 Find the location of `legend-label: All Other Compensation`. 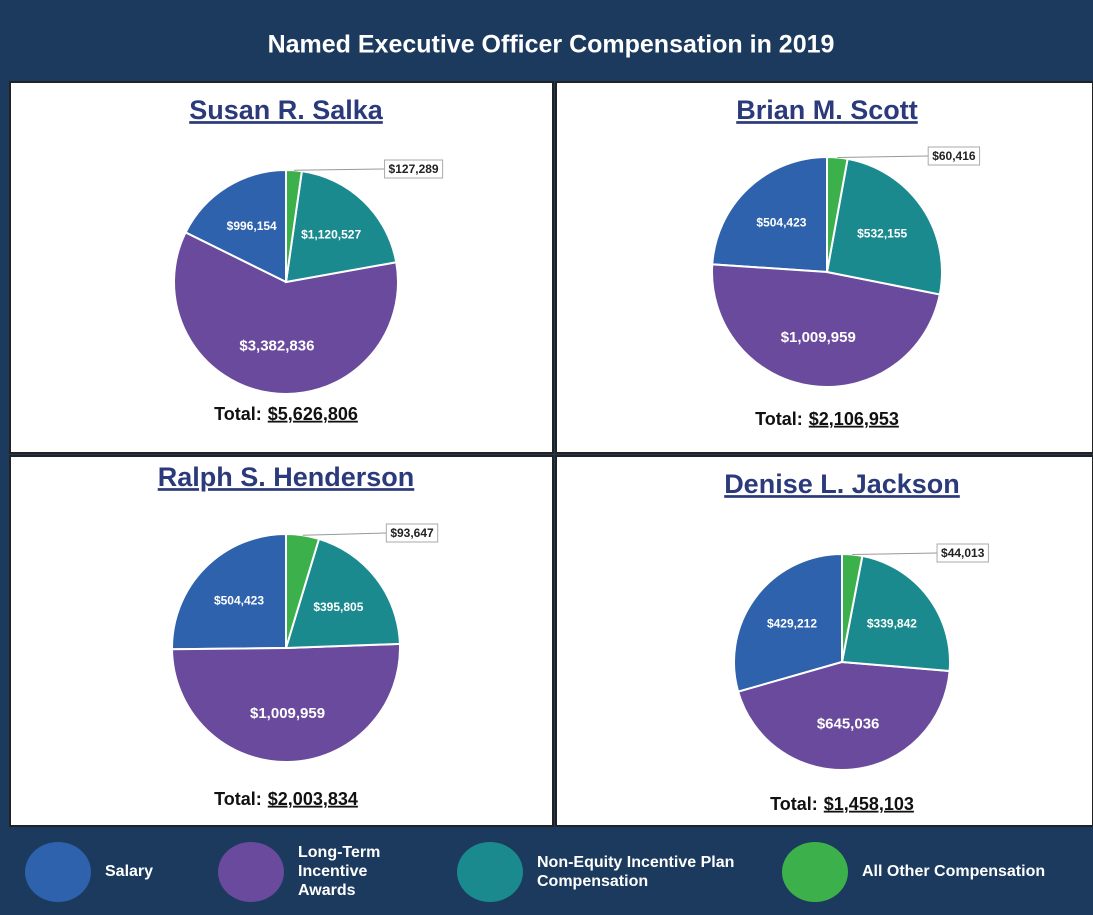

legend-label: All Other Compensation is located at coordinates (954, 871).